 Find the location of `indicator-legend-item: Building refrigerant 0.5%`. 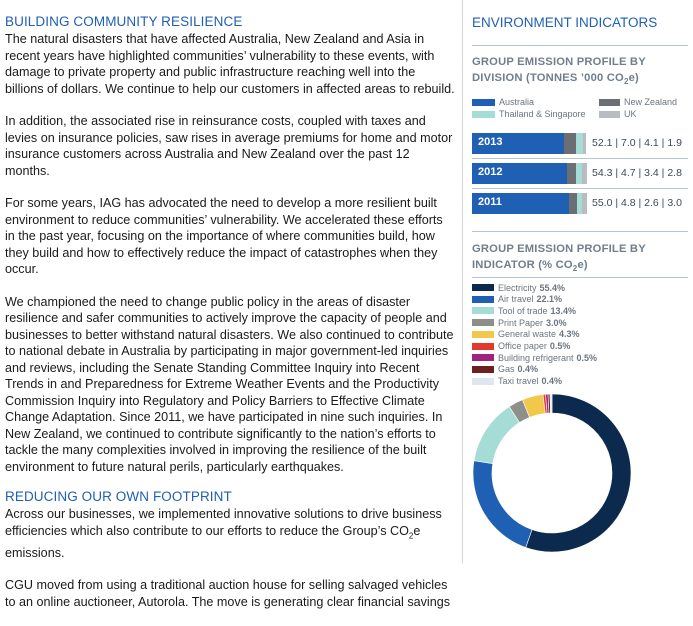

indicator-legend-item: Building refrigerant 0.5% is located at coordinates (534, 357).